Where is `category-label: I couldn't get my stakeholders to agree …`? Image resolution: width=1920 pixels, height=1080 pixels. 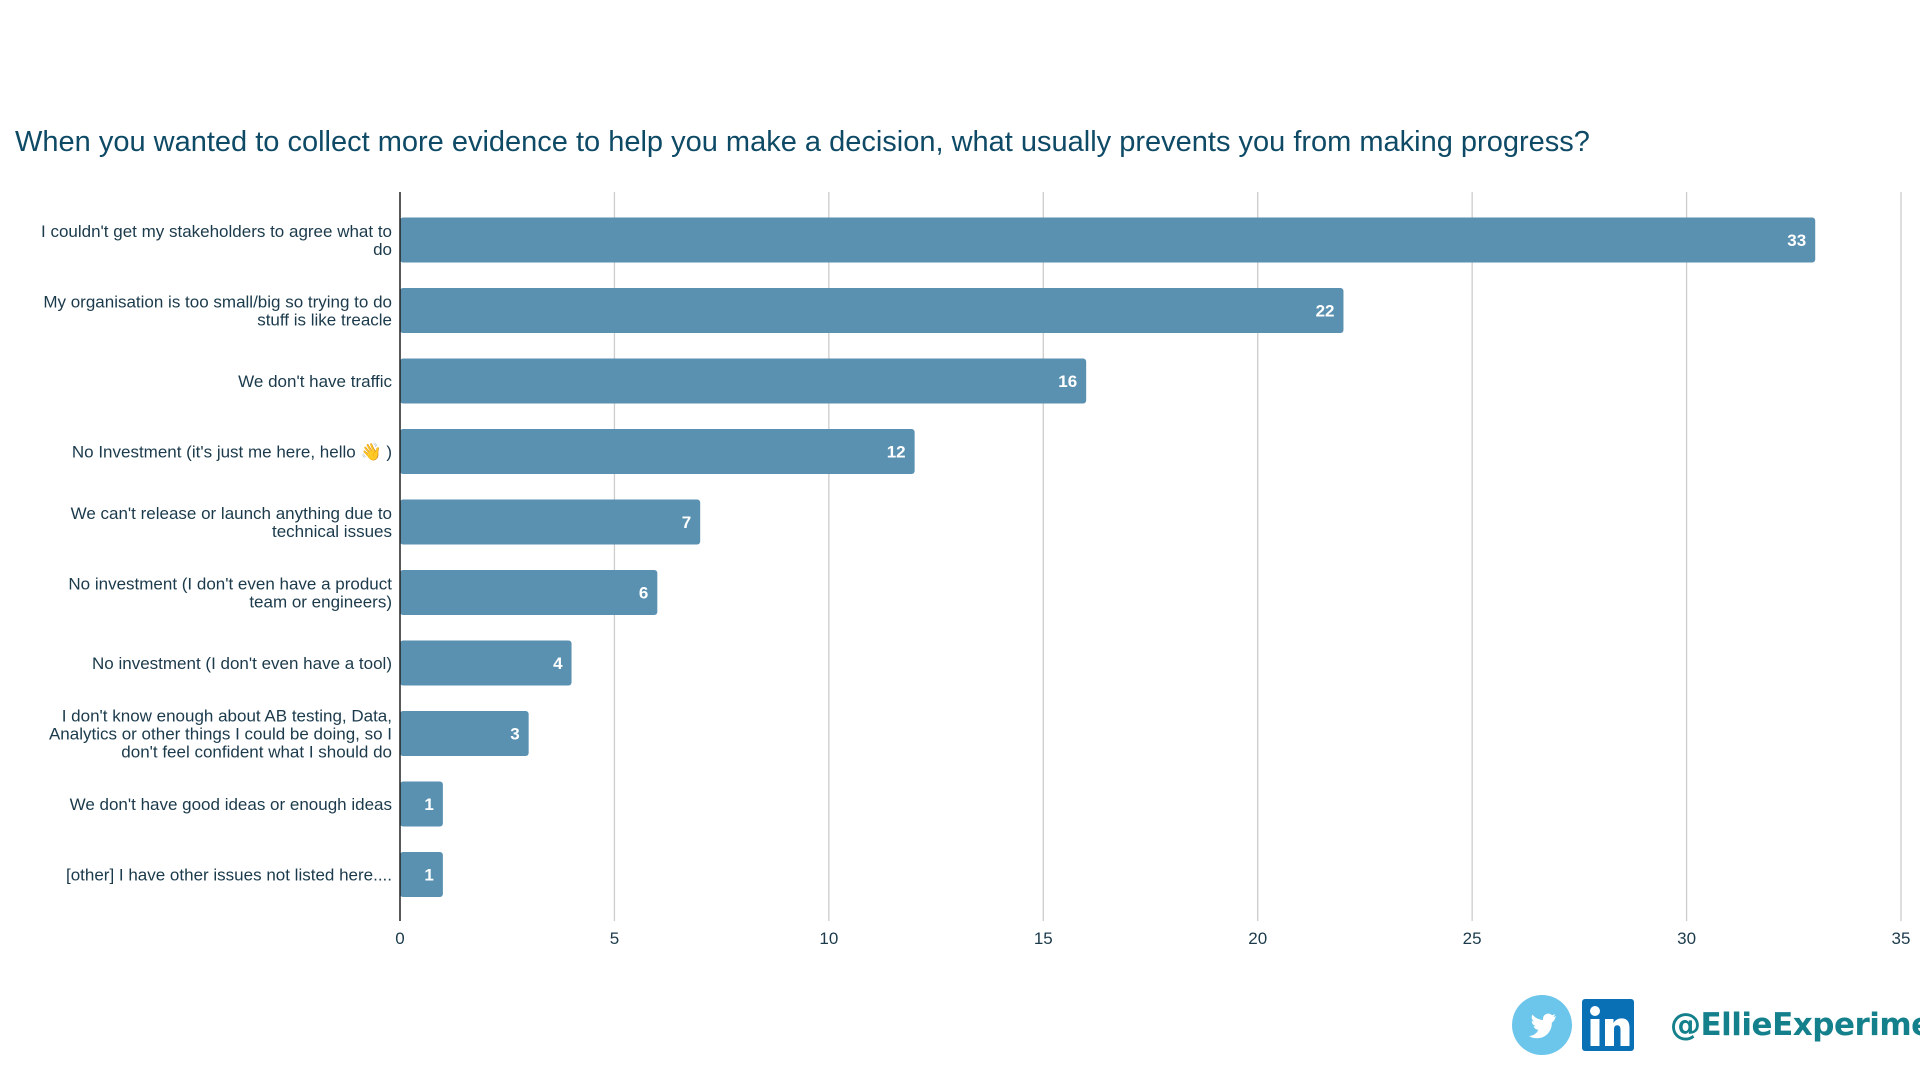
category-label: I couldn't get my stakeholders to agree … is located at coordinates (216, 240).